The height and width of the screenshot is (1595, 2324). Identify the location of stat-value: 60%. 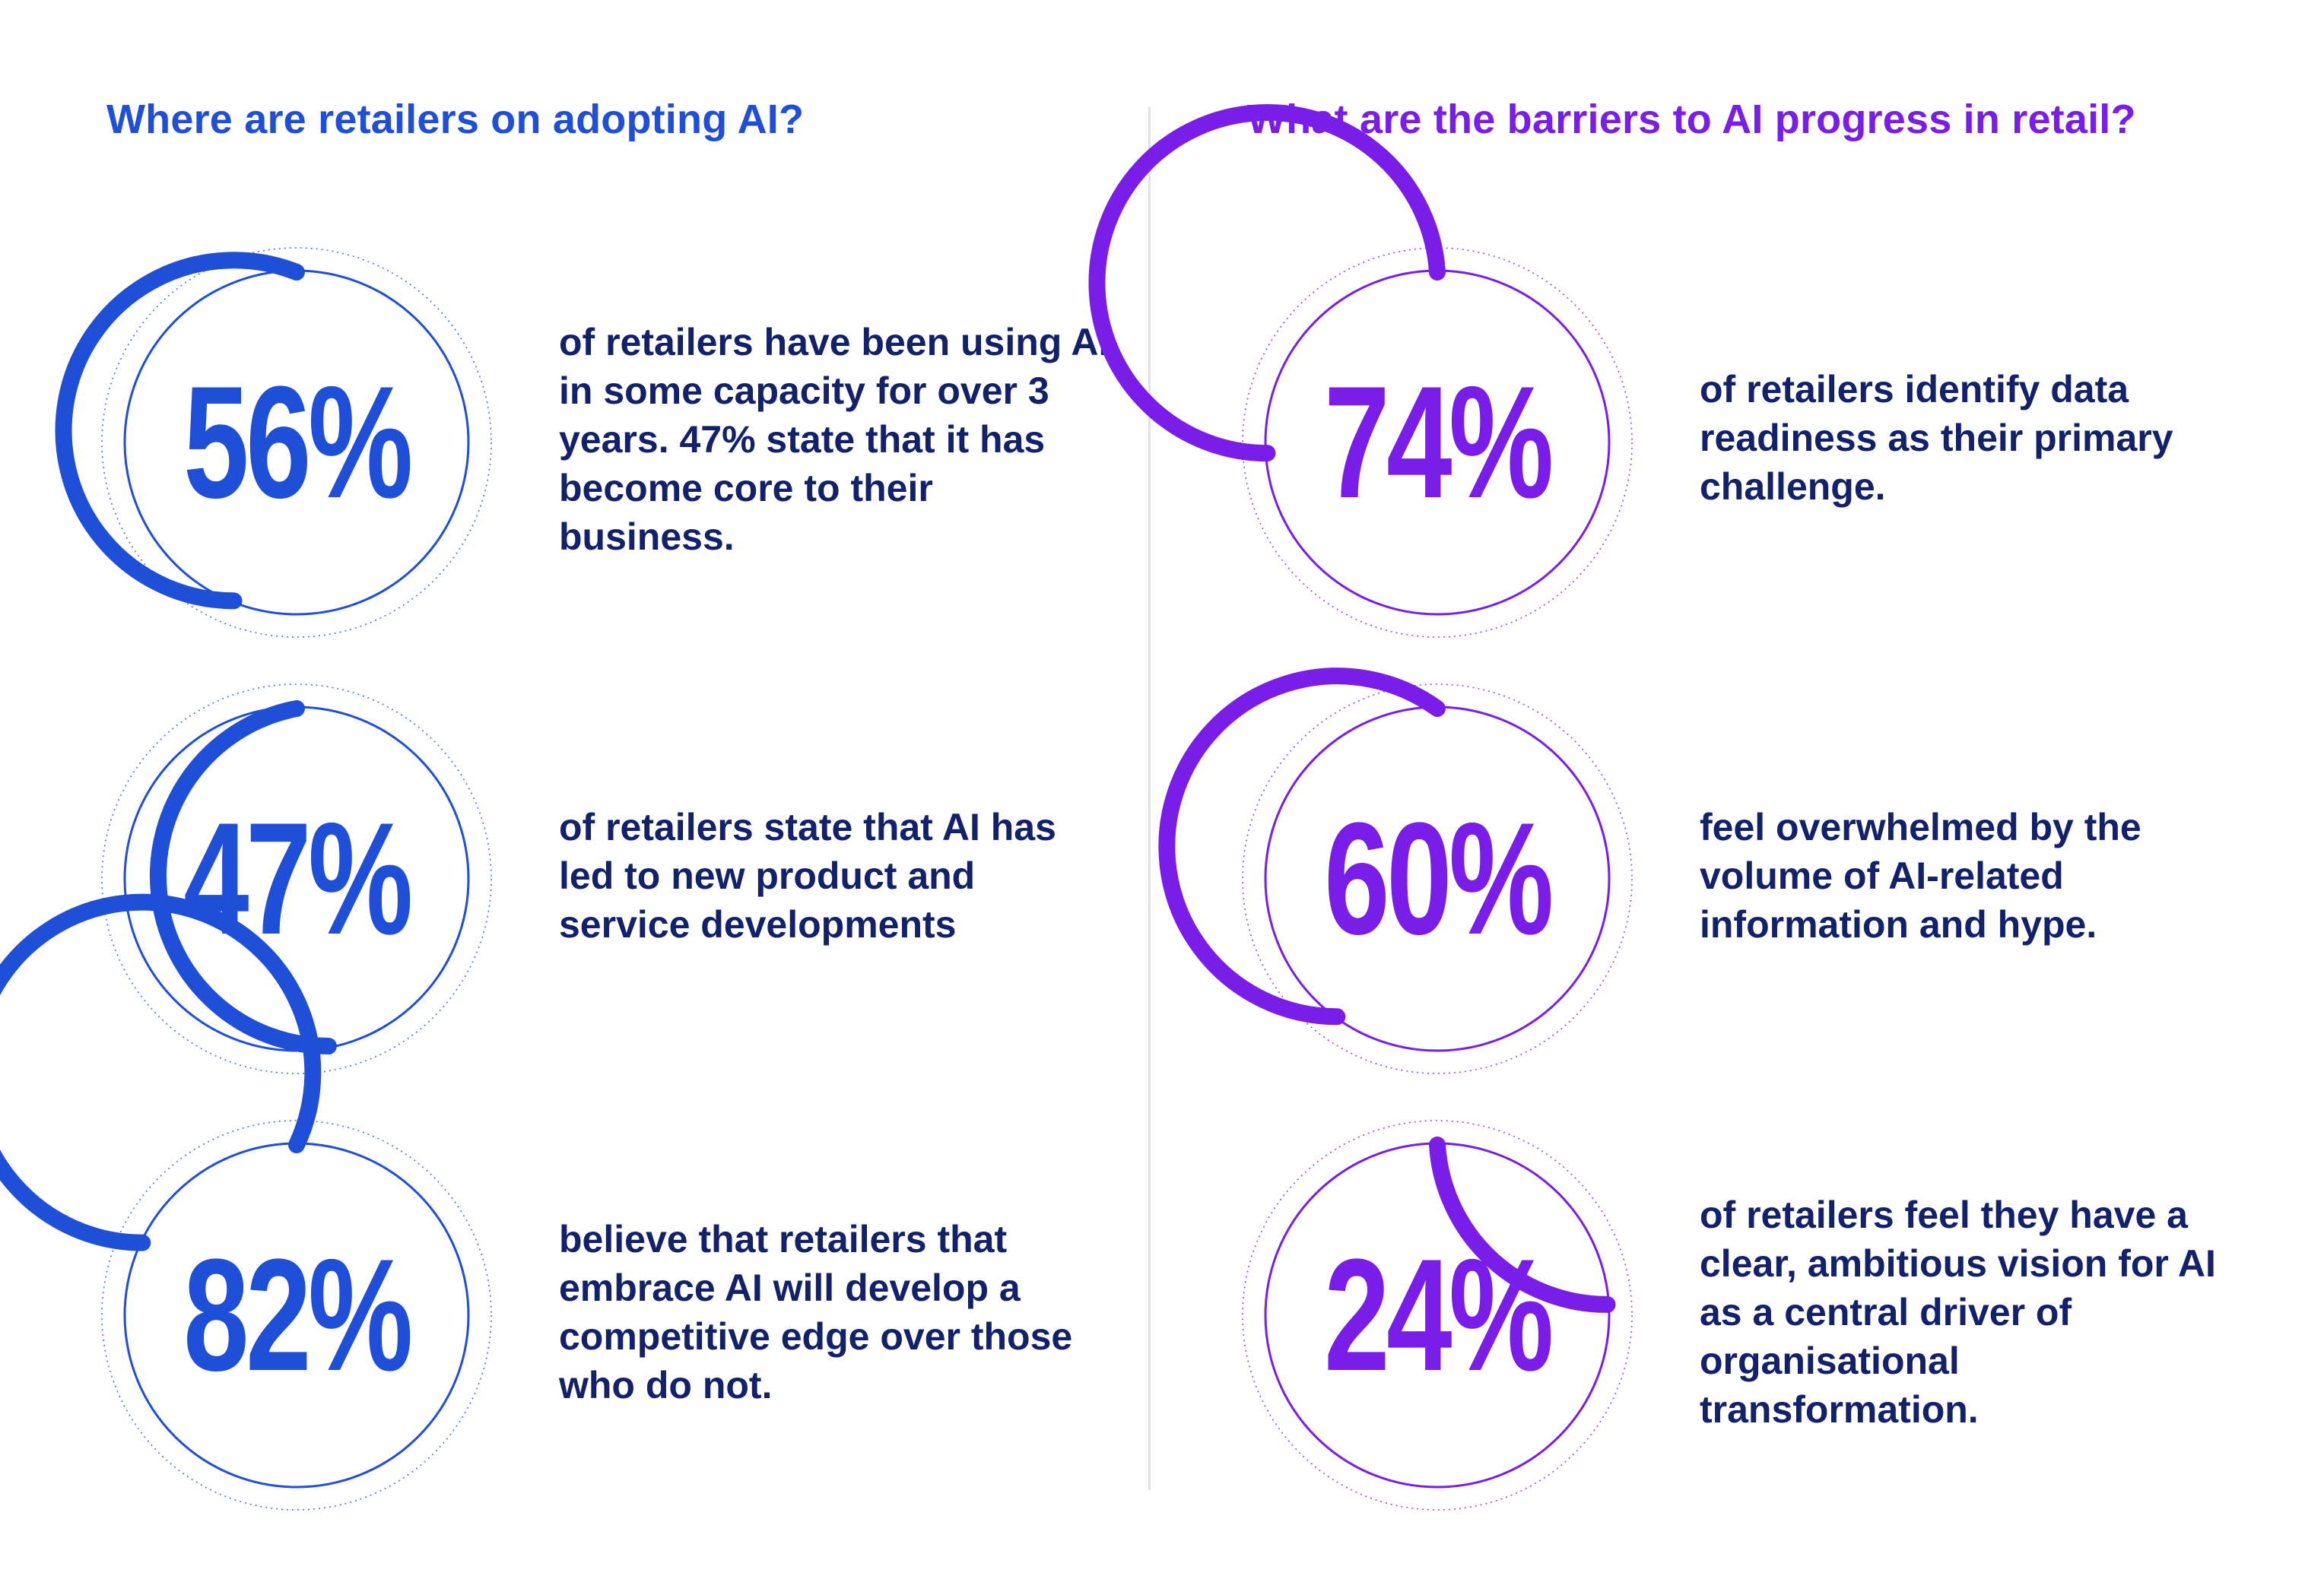
(1439, 878).